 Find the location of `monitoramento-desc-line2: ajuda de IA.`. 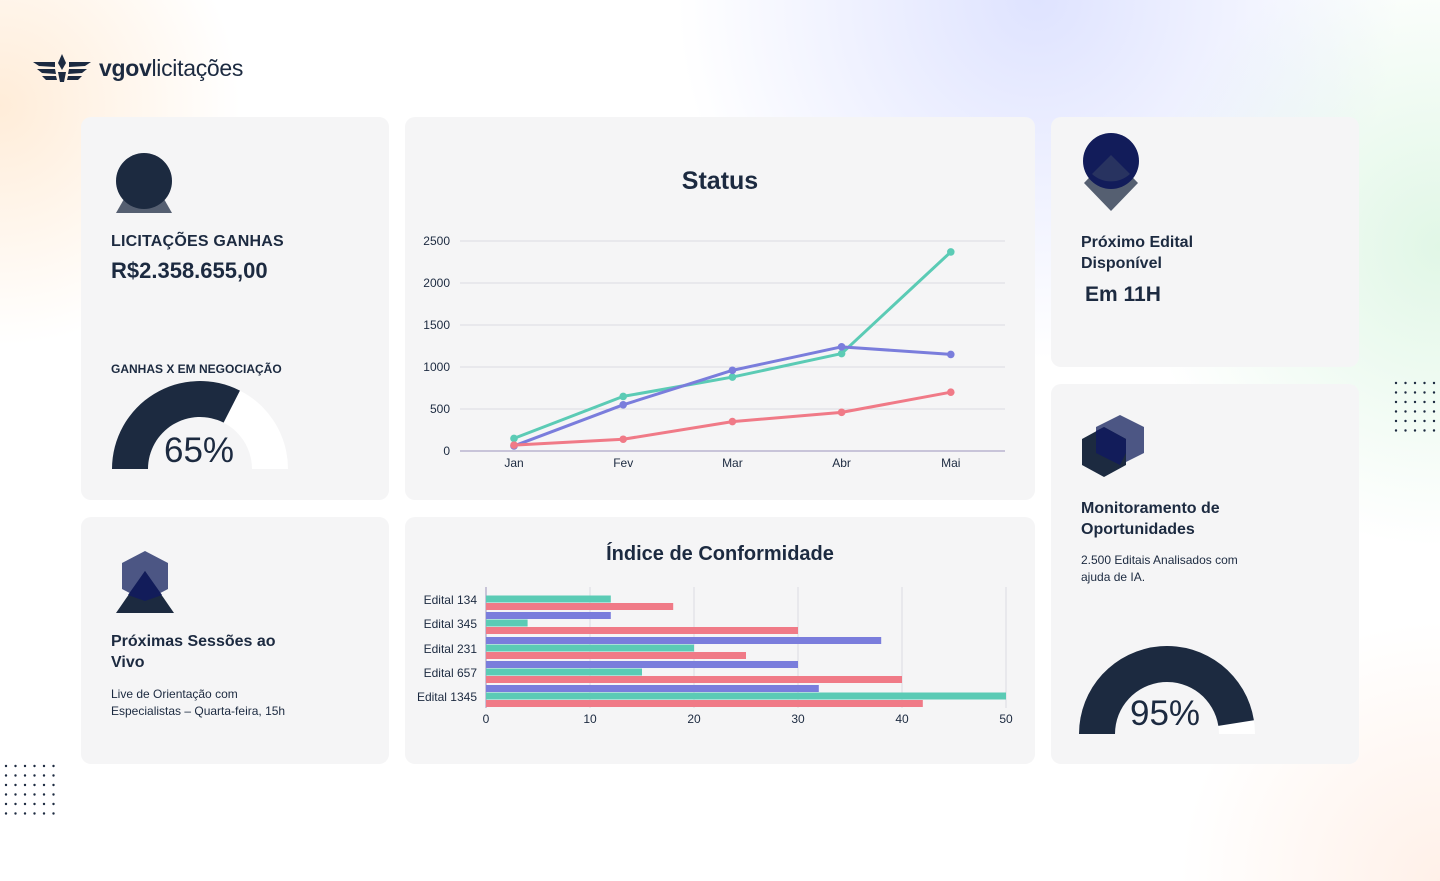

monitoramento-desc-line2: ajuda de IA. is located at coordinates (1113, 576).